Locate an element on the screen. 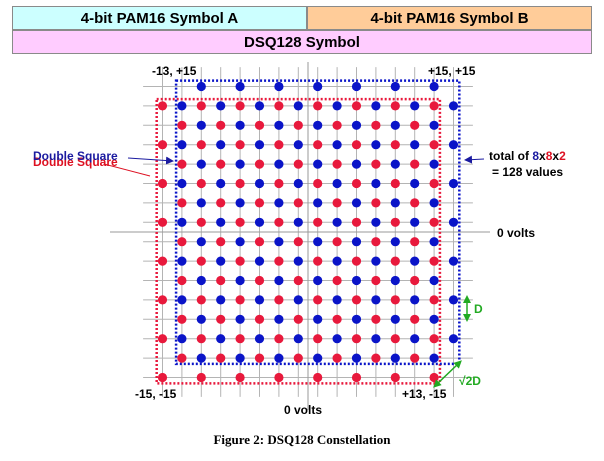 This screenshot has height=461, width=604. label-zero-volts-horizontal: 0 volts is located at coordinates (516, 233).